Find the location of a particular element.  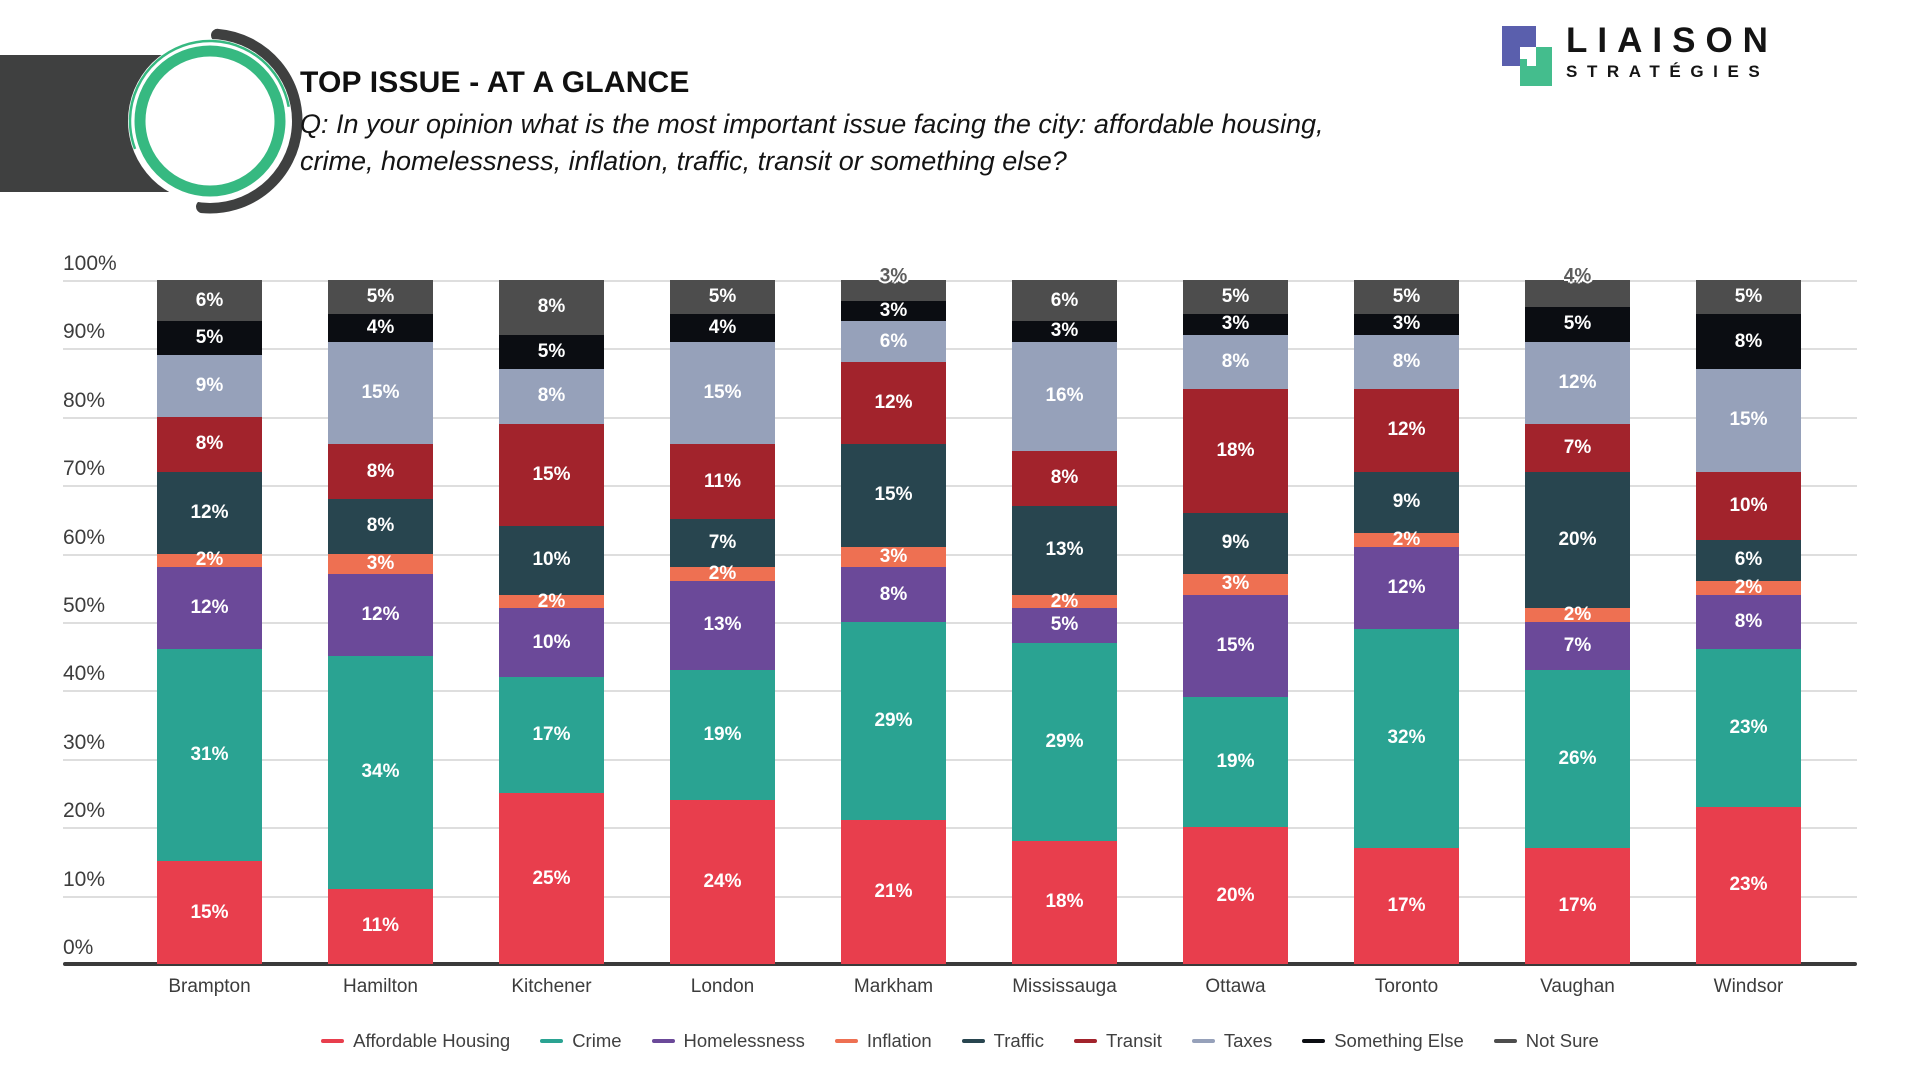

legend-item-affordable-housing: Affordable Housing is located at coordinates (415, 1041).